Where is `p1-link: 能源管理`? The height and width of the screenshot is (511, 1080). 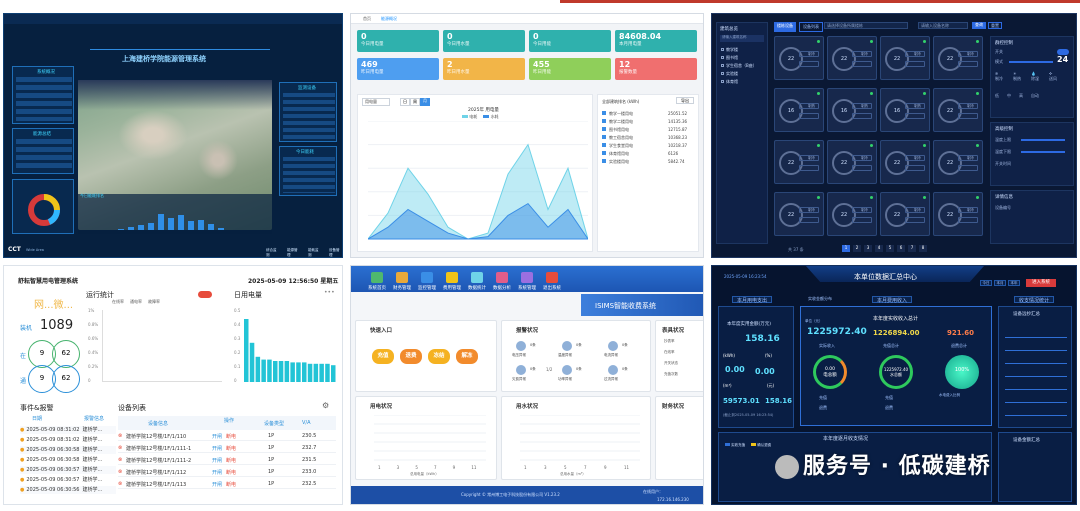
p1-link: 能源管理 is located at coordinates (292, 252).